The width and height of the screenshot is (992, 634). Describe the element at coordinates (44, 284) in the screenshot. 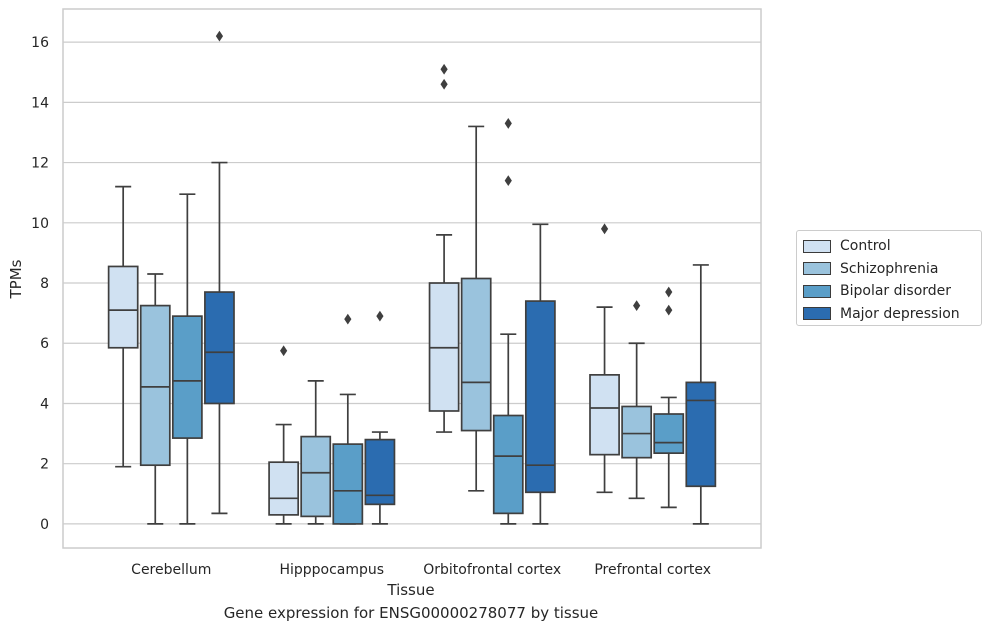

I see `y-tick-label: 8` at that location.